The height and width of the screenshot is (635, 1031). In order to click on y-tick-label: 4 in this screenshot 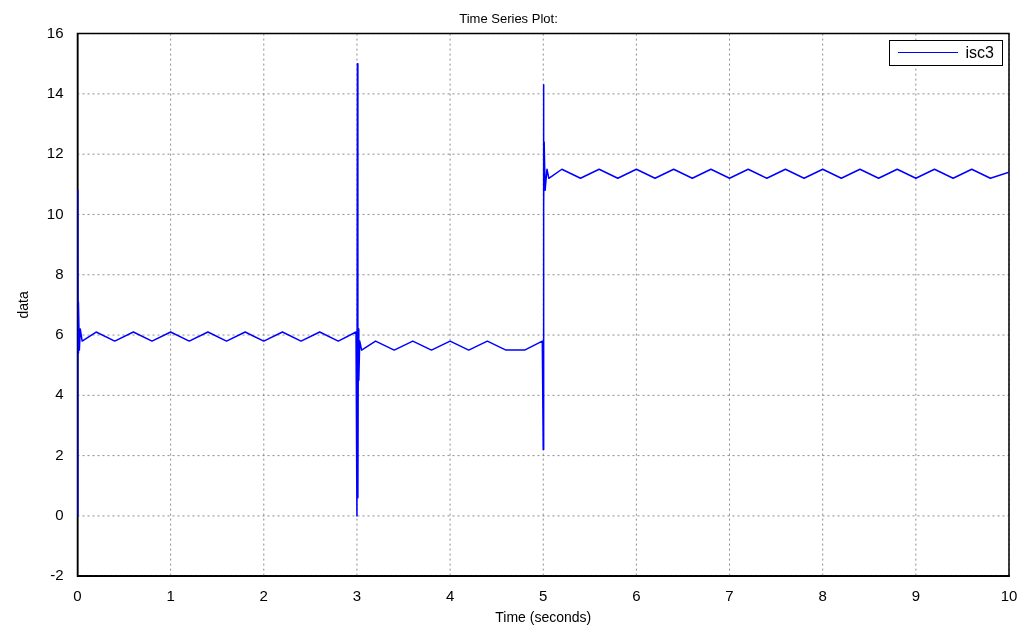, I will do `click(59, 394)`.